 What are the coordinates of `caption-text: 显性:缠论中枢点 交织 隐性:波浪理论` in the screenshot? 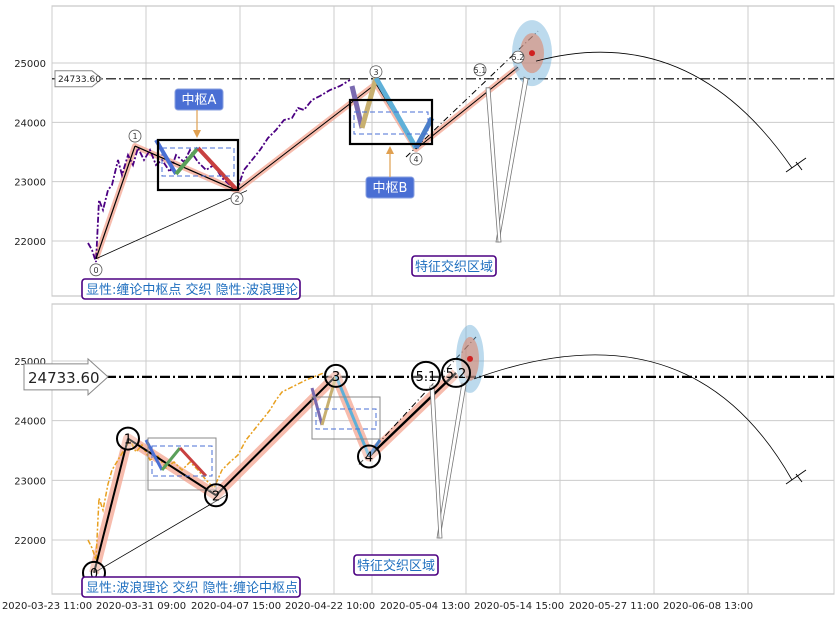 It's located at (192, 290).